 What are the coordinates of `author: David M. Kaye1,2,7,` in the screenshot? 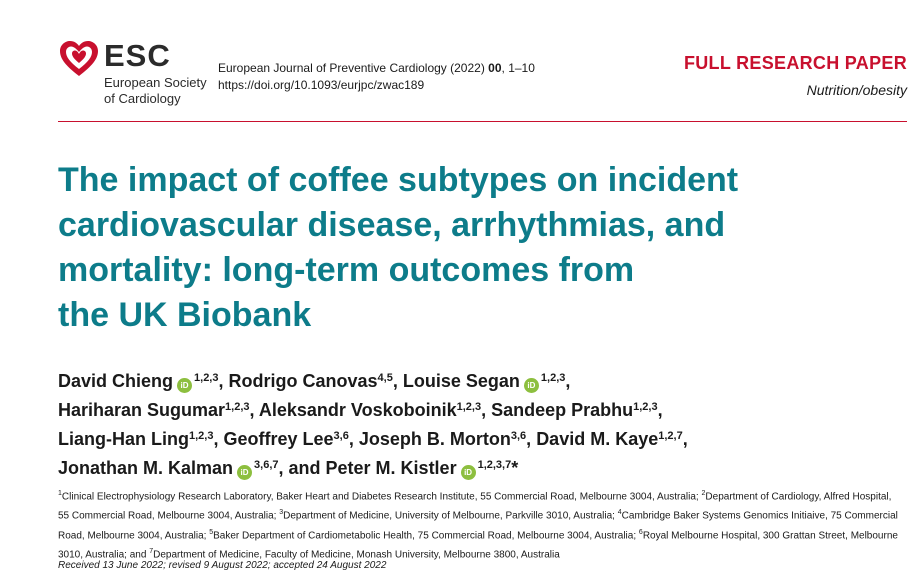 It's located at (612, 439).